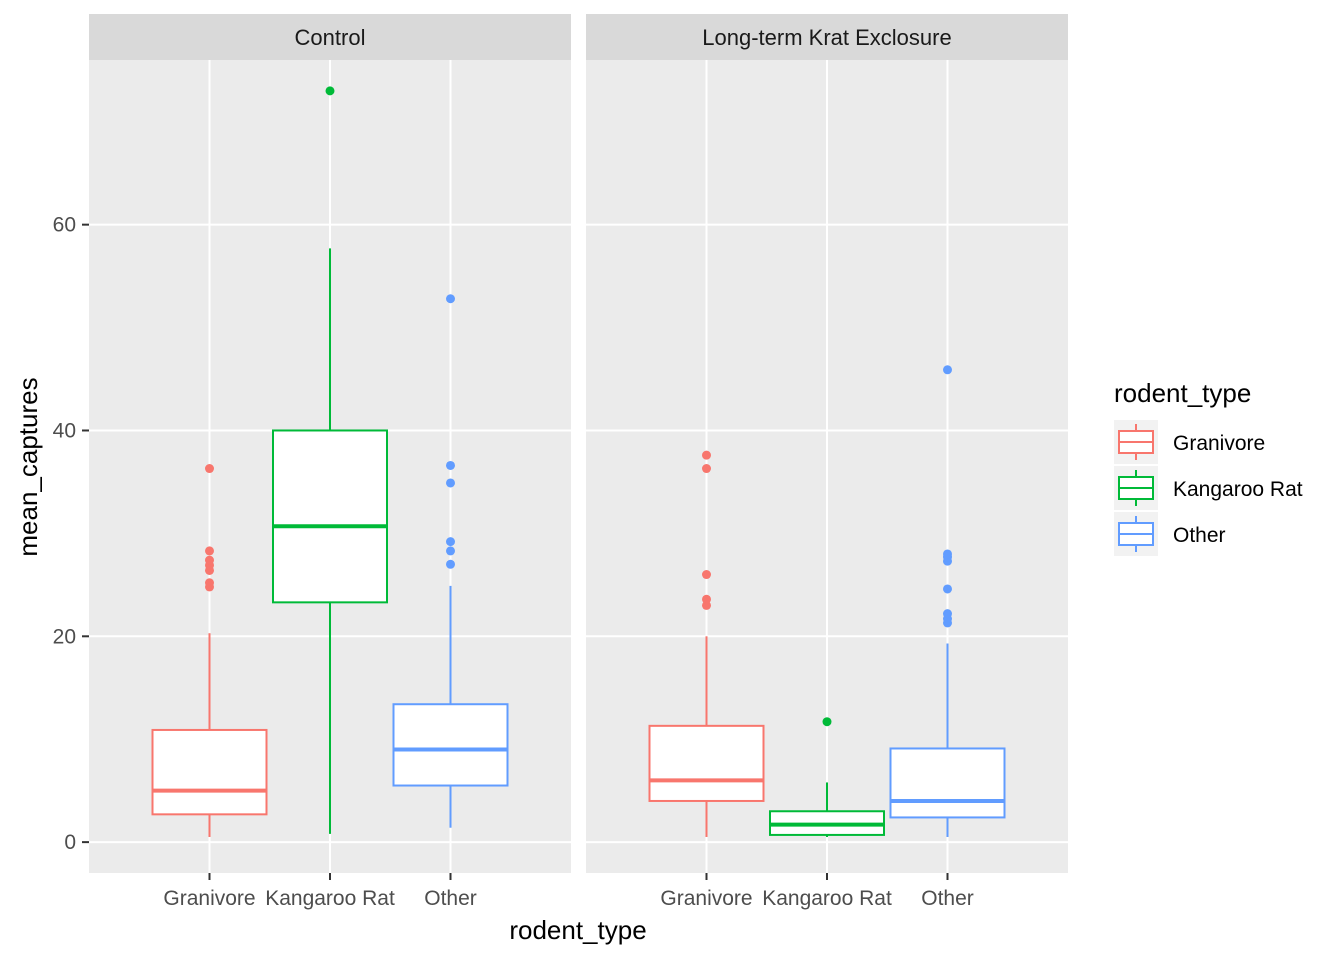 The height and width of the screenshot is (960, 1344). What do you see at coordinates (28, 466) in the screenshot?
I see `y-axis-title: mean_captures` at bounding box center [28, 466].